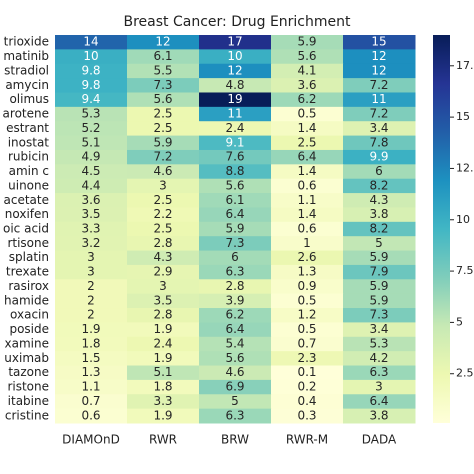 The height and width of the screenshot is (474, 474). Describe the element at coordinates (234, 114) in the screenshot. I see `cell-label: 11` at that location.